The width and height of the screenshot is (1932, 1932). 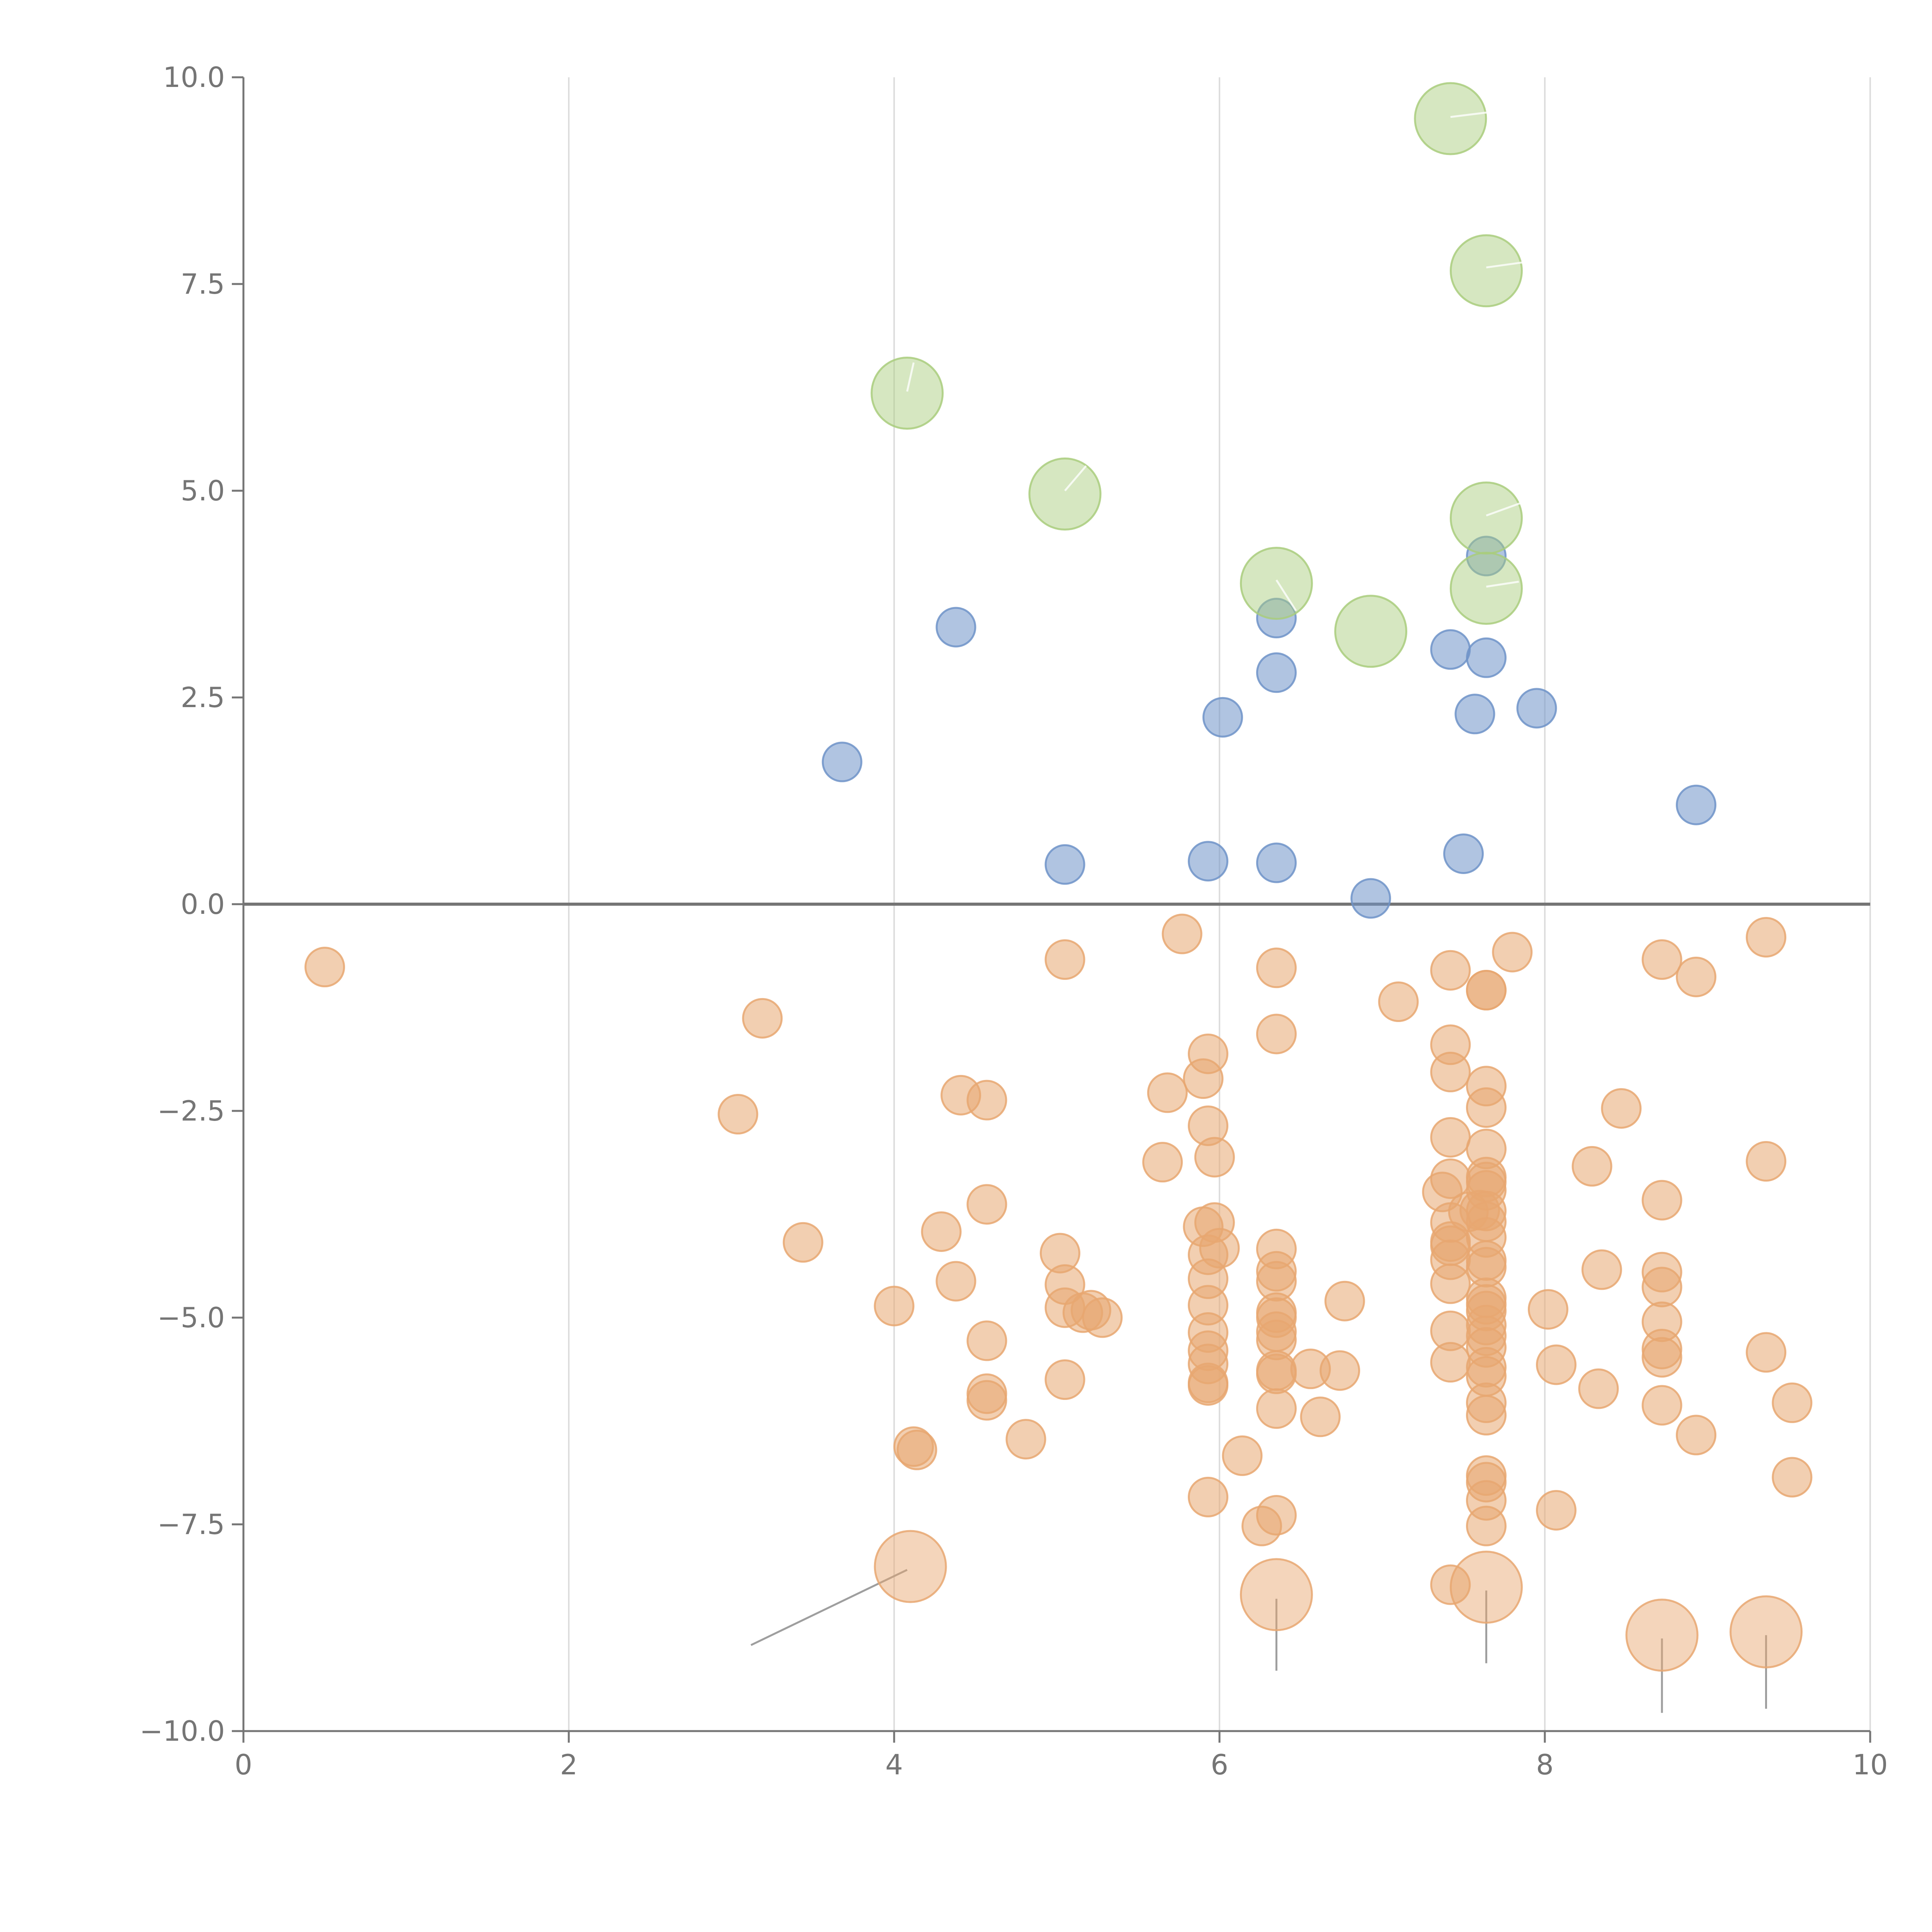 I want to click on annotation-leaders-light, so click(x=1214, y=360).